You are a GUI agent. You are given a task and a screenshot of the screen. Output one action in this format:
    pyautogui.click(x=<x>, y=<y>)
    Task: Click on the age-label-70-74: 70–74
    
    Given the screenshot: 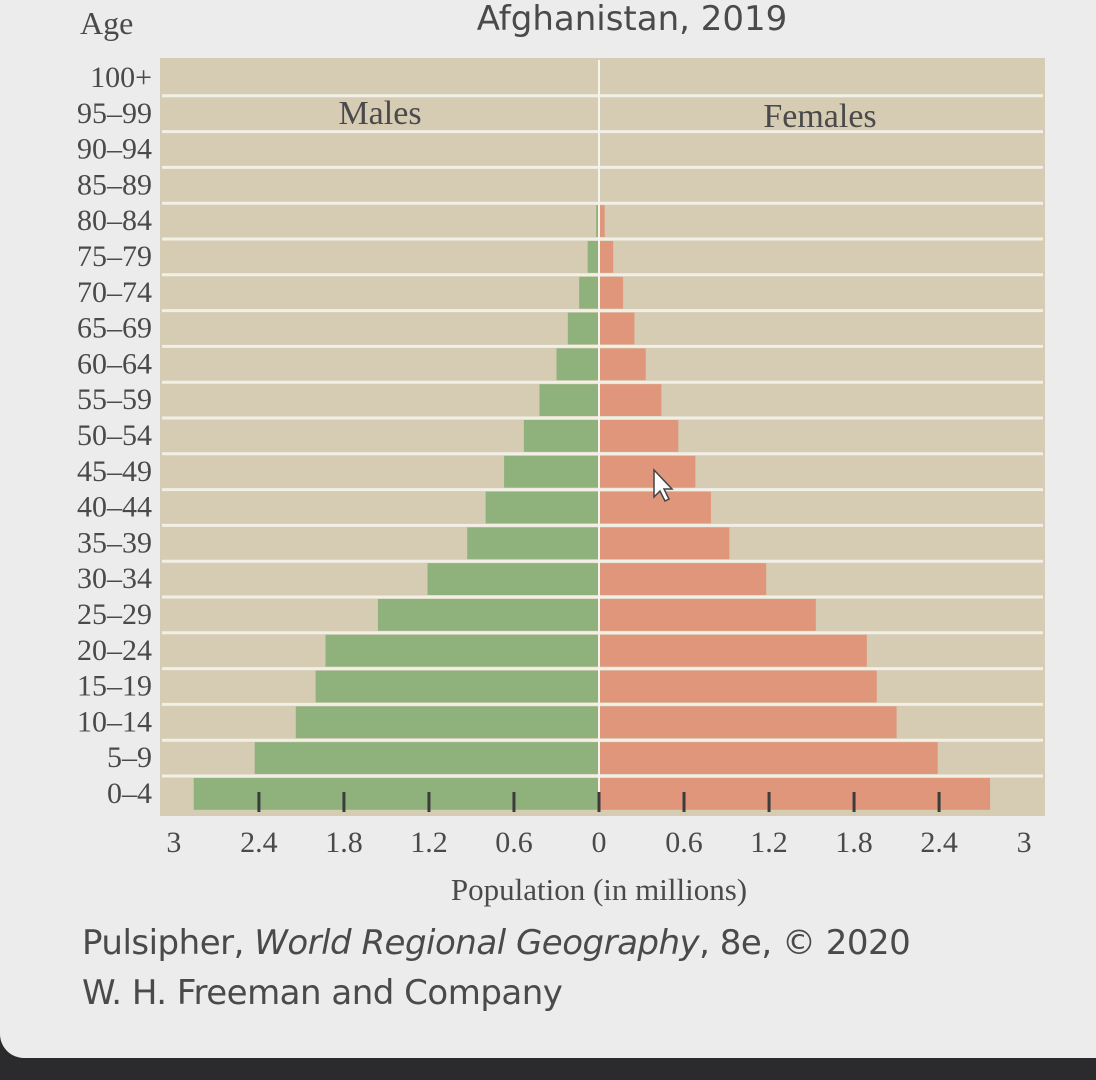 What is the action you would take?
    pyautogui.click(x=114, y=292)
    